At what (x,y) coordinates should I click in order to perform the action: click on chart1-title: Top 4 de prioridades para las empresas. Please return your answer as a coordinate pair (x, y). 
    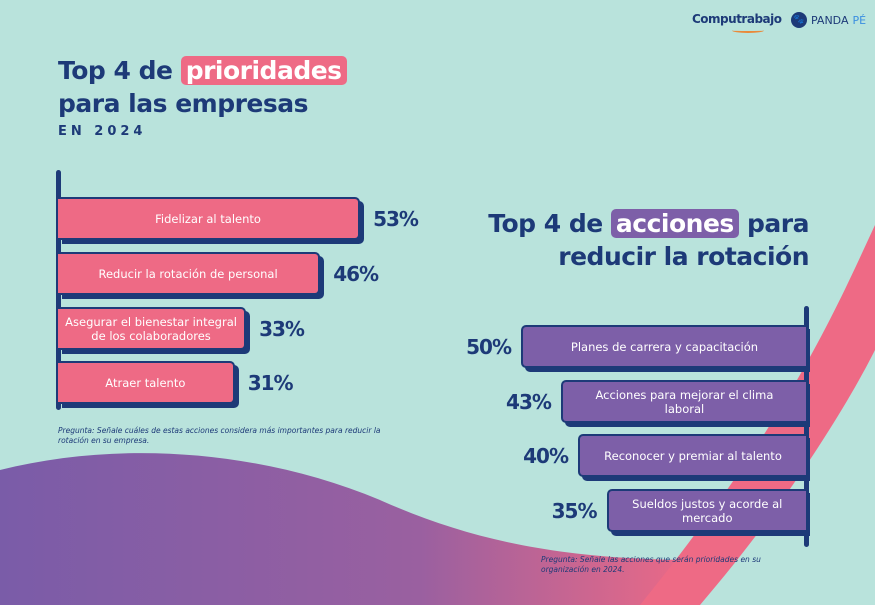
    Looking at the image, I should click on (202, 87).